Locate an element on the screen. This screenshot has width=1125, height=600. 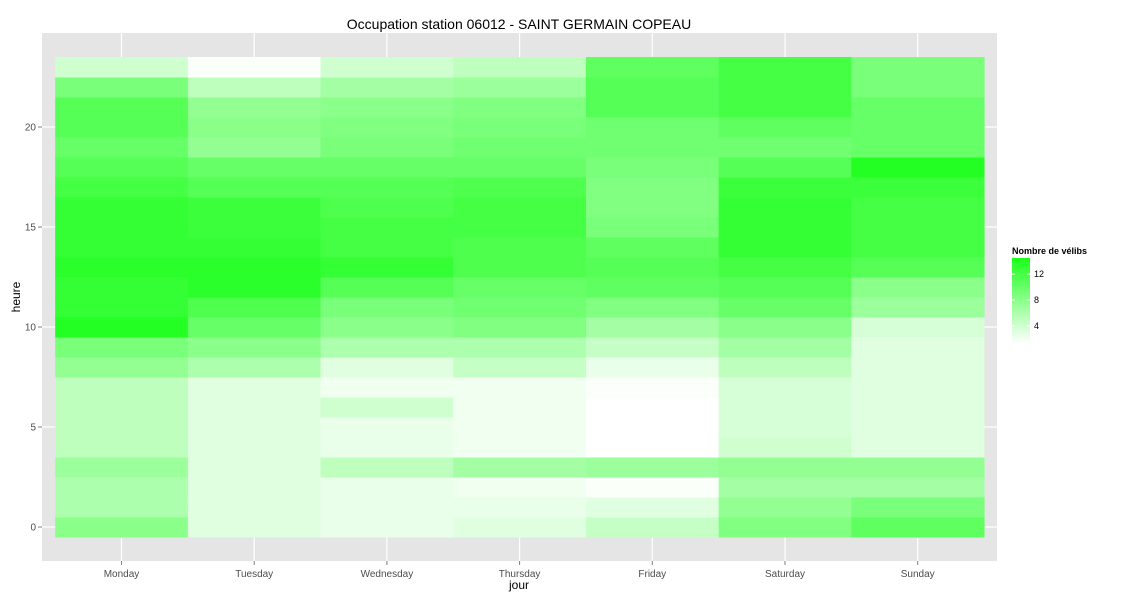
y-tick-label: 20 is located at coordinates (31, 128).